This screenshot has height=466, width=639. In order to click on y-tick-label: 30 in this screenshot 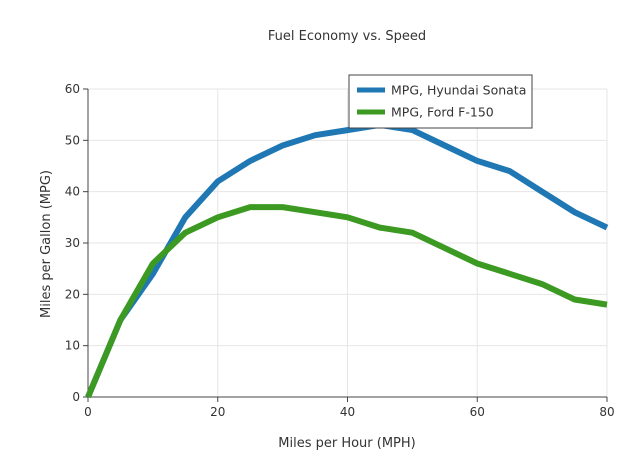, I will do `click(72, 243)`.